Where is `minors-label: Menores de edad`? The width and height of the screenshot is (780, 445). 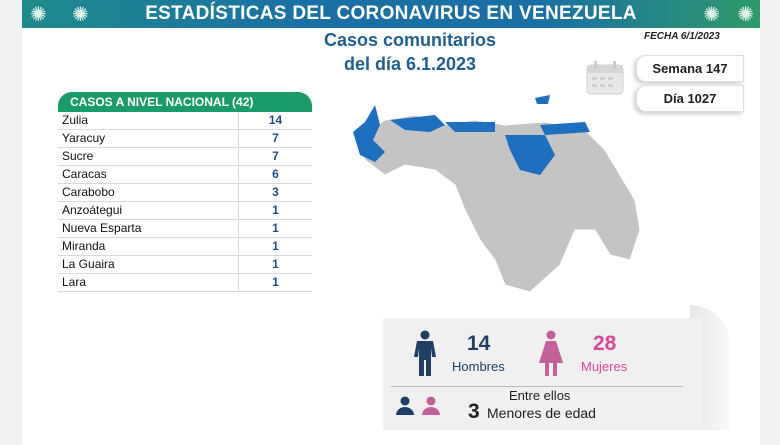
minors-label: Menores de edad is located at coordinates (541, 413).